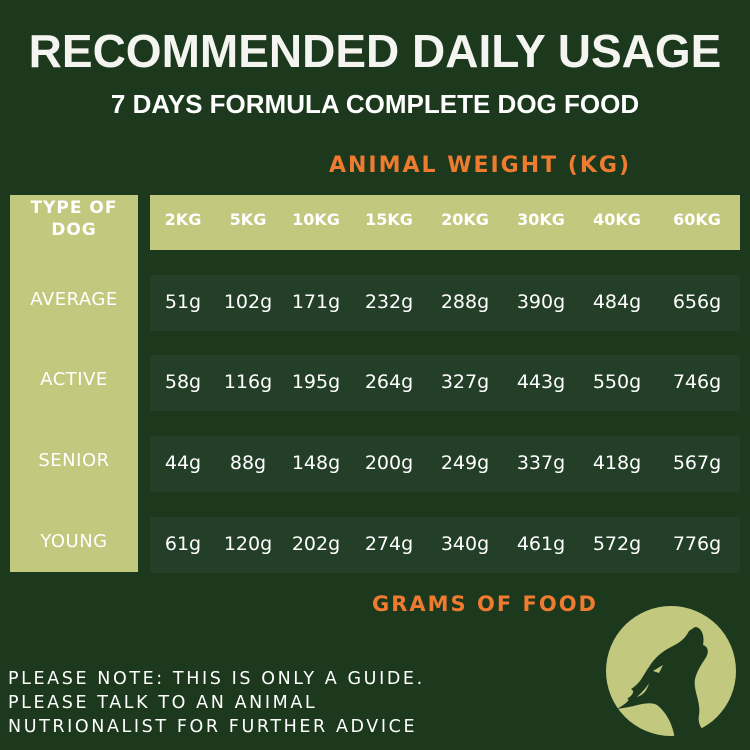 The width and height of the screenshot is (750, 750). I want to click on table-cell: 567g, so click(697, 463).